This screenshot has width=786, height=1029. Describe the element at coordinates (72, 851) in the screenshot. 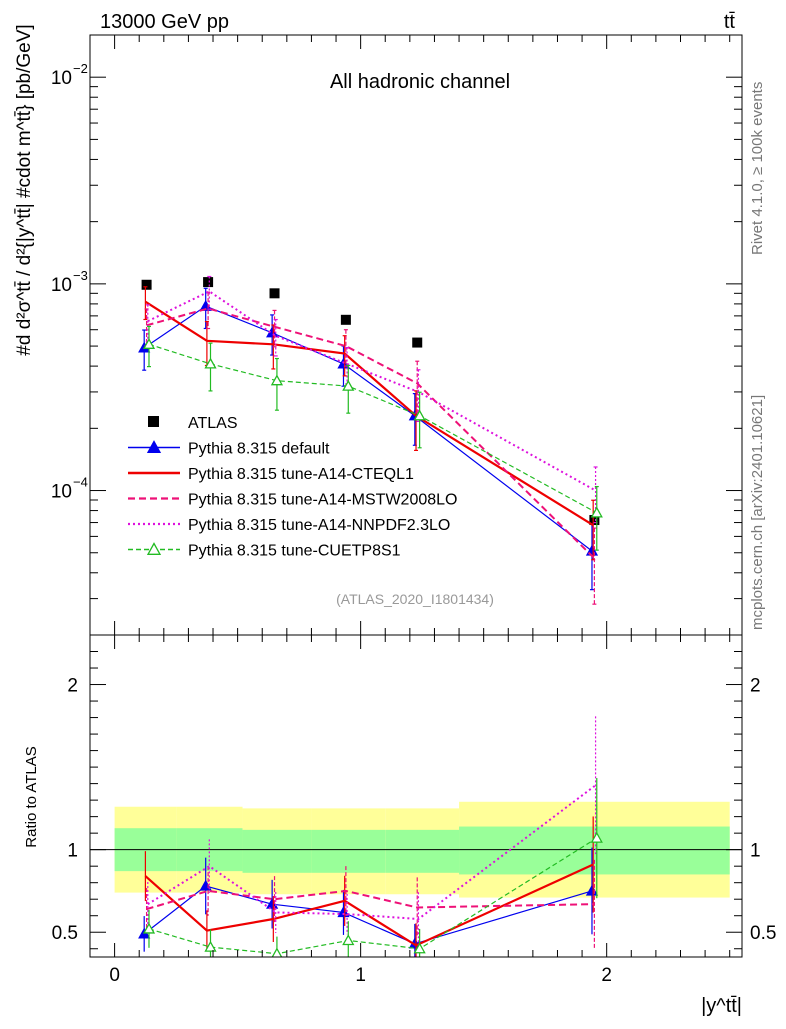

I see `ratio-y-tick-label: 1` at that location.